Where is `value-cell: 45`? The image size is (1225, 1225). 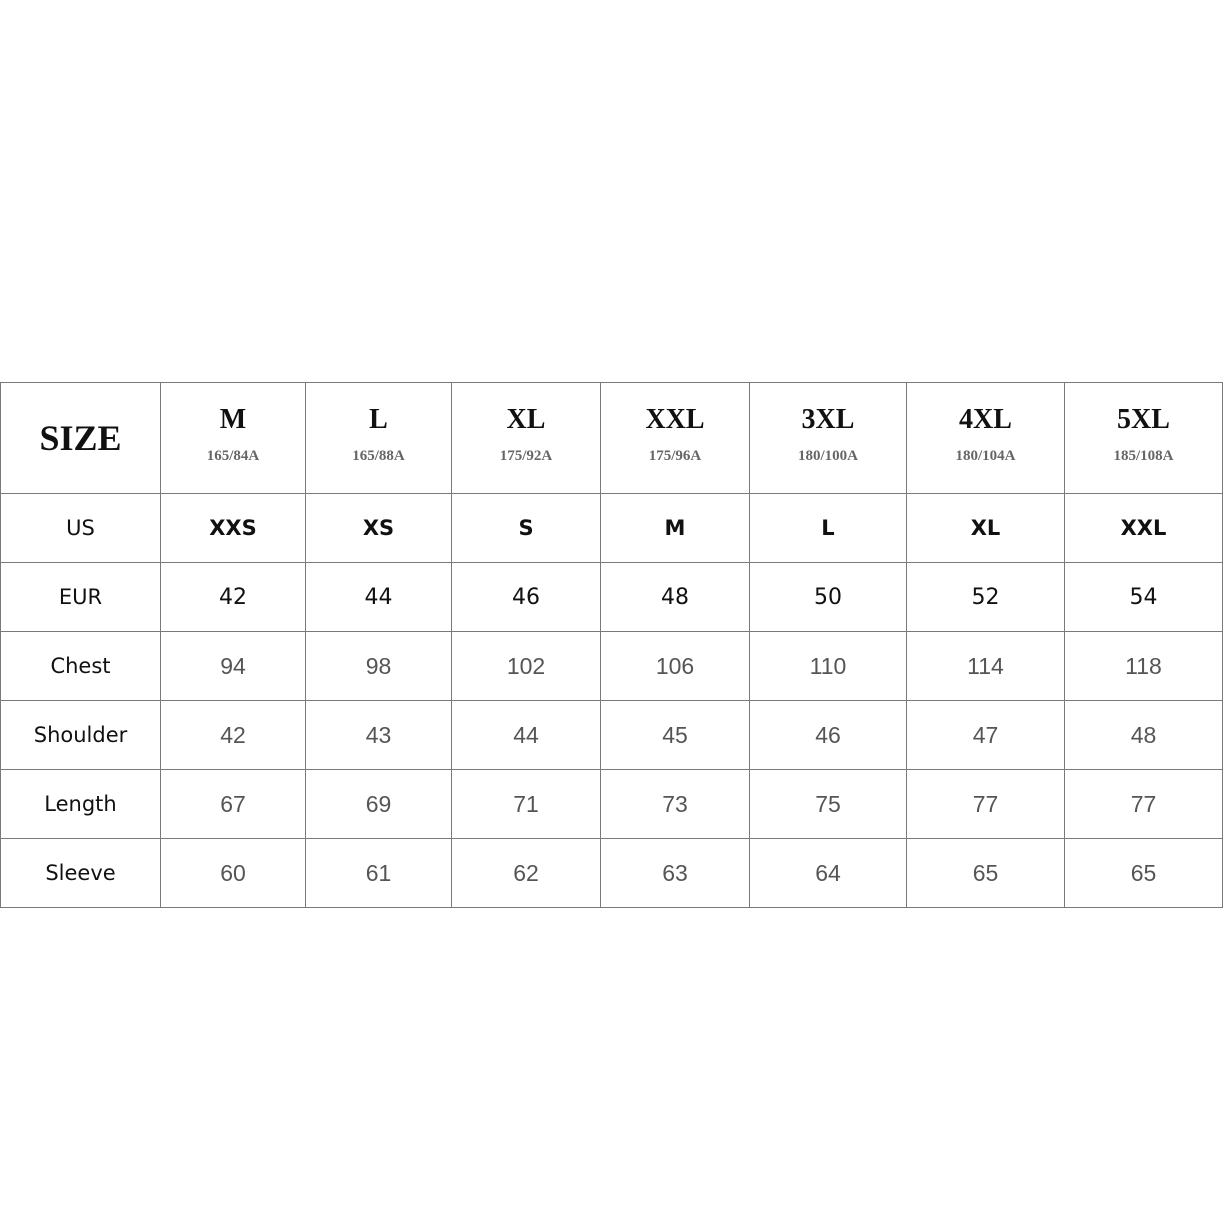 value-cell: 45 is located at coordinates (675, 735).